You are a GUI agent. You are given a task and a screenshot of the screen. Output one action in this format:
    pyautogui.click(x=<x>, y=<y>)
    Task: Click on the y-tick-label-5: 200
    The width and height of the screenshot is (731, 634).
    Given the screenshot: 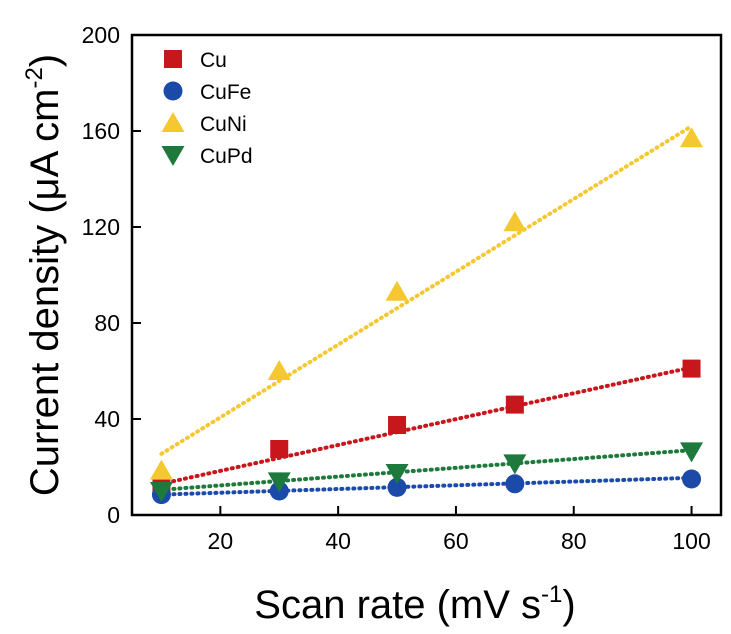 What is the action you would take?
    pyautogui.click(x=101, y=35)
    